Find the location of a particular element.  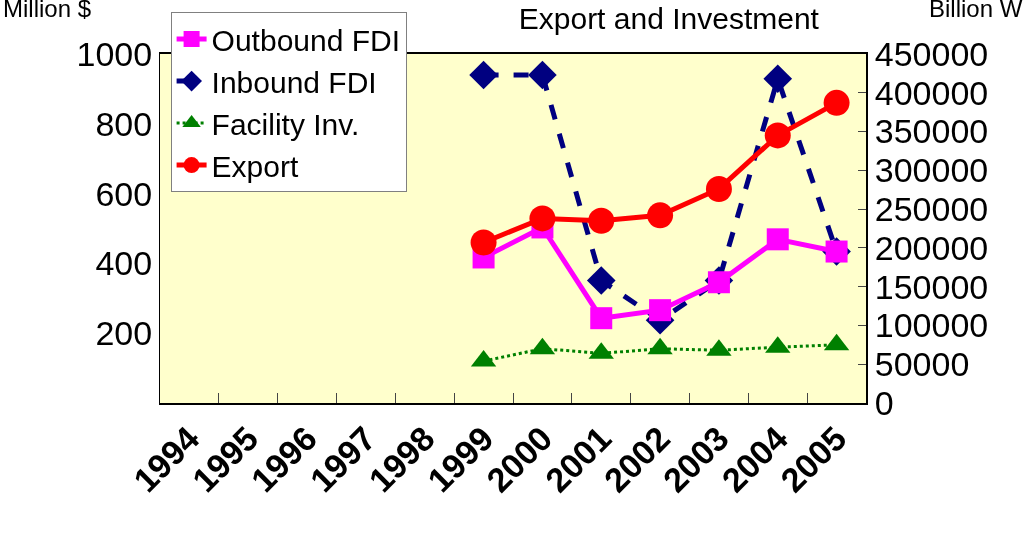

legend-label: Facility Inv. is located at coordinates (285, 124).